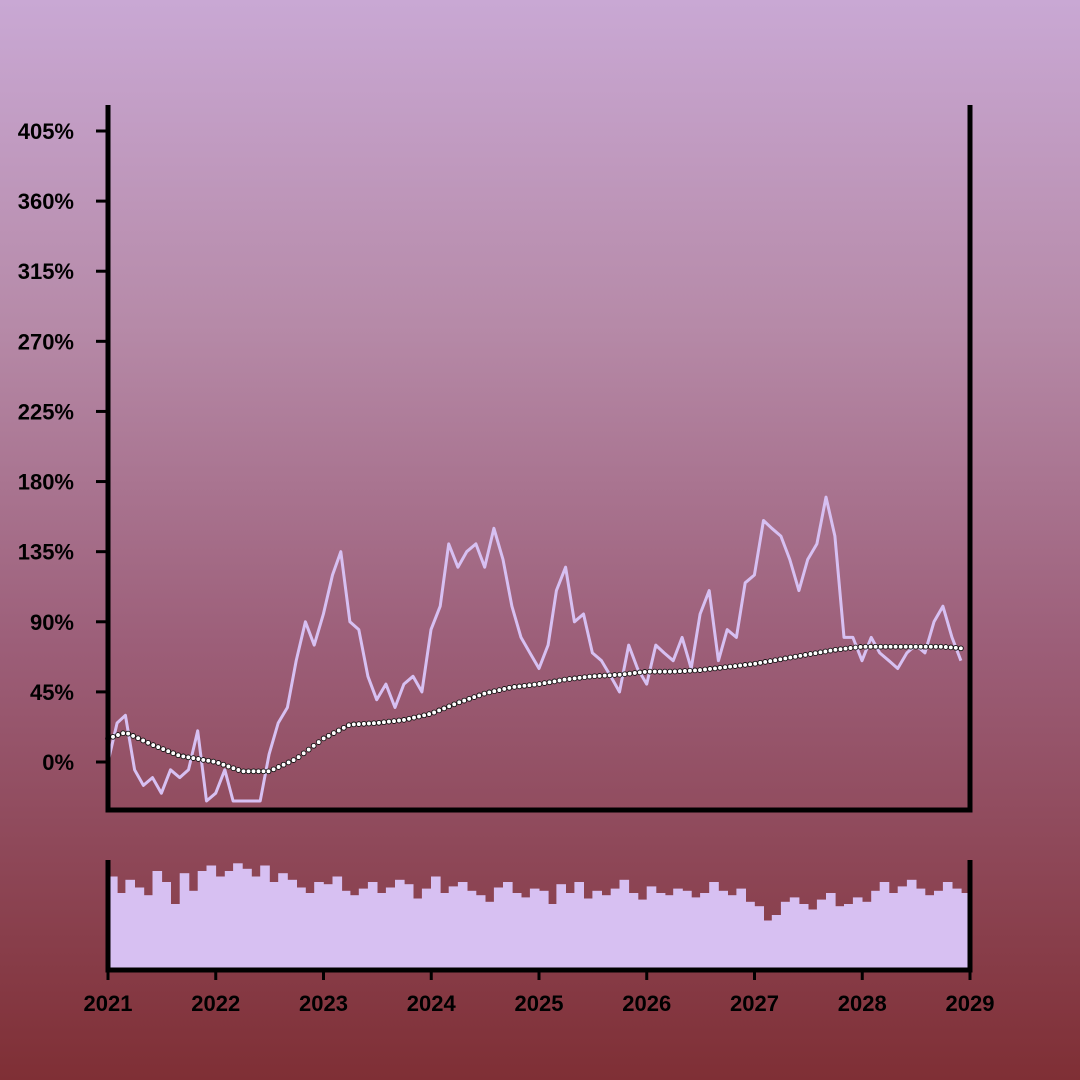 The width and height of the screenshot is (1080, 1080). I want to click on trend-dotted-series, so click(534, 709).